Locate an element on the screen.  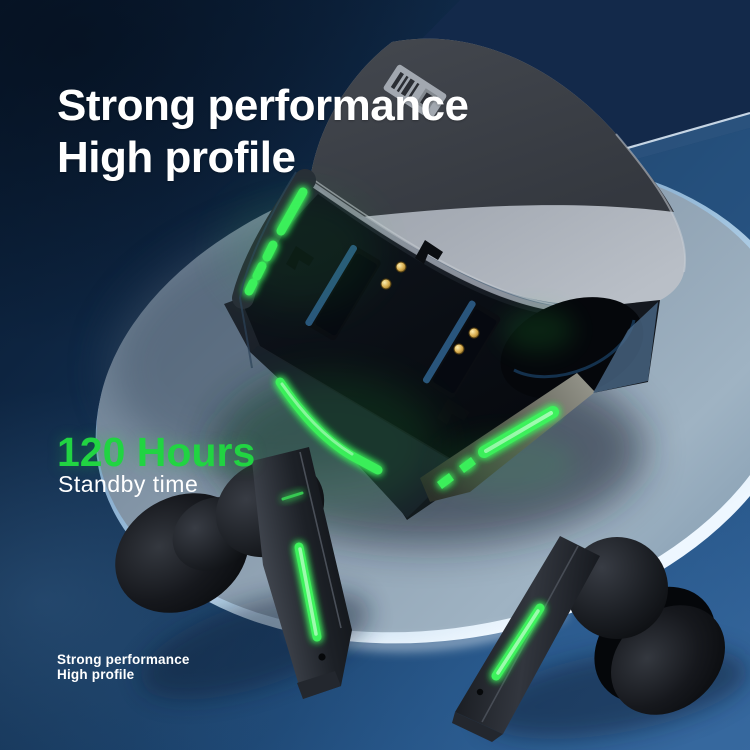
wall-panel-bevel is located at coordinates (683, 138).